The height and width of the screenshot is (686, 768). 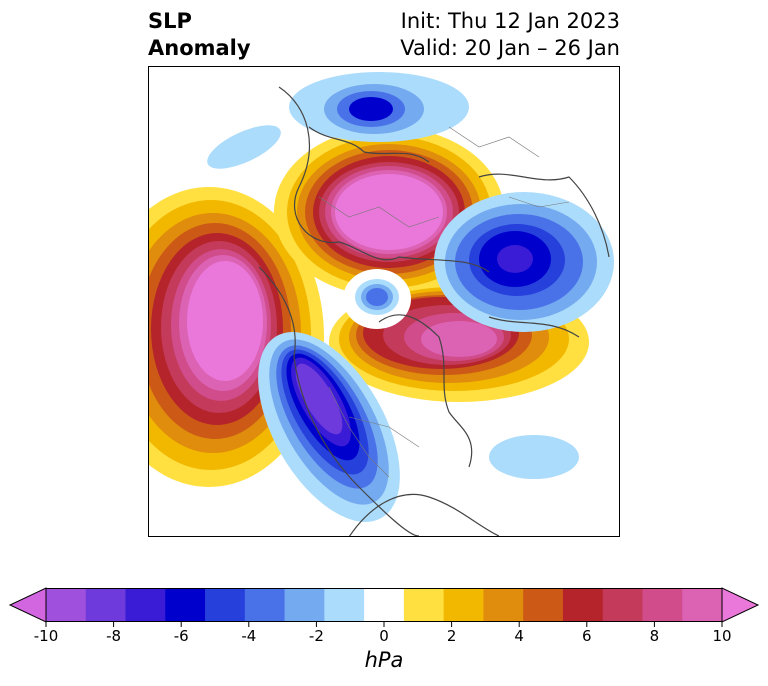 What do you see at coordinates (181, 636) in the screenshot?
I see `colorbar-tick-label: -6` at bounding box center [181, 636].